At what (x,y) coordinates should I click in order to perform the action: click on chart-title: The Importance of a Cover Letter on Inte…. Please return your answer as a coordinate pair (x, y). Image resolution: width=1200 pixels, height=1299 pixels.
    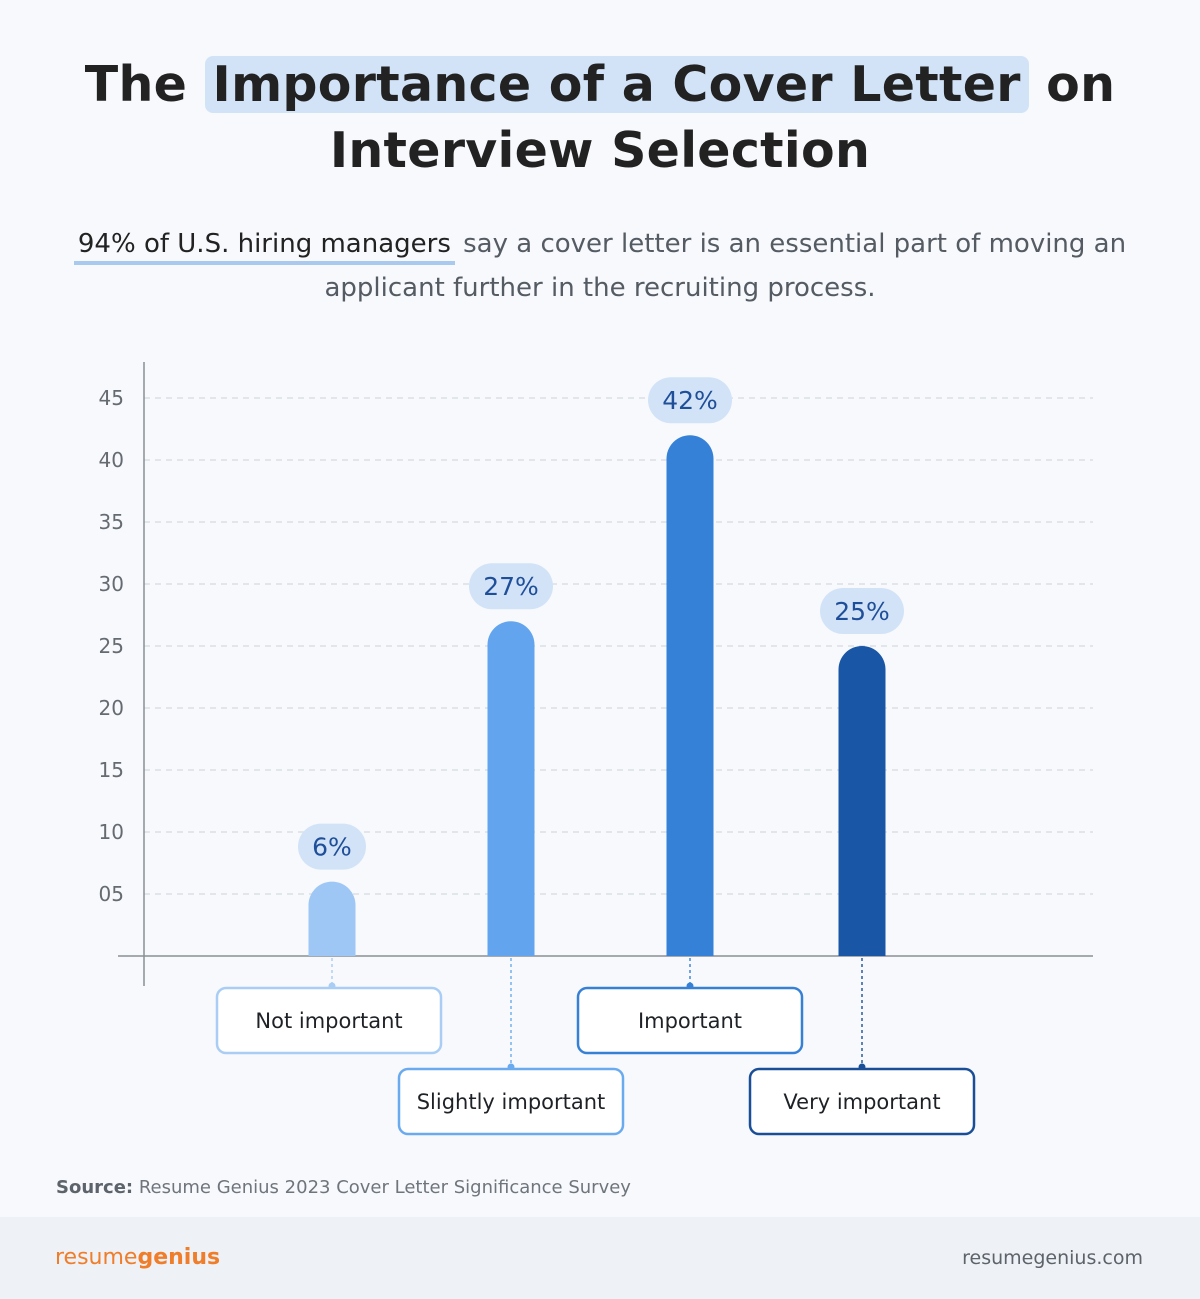
    Looking at the image, I should click on (600, 118).